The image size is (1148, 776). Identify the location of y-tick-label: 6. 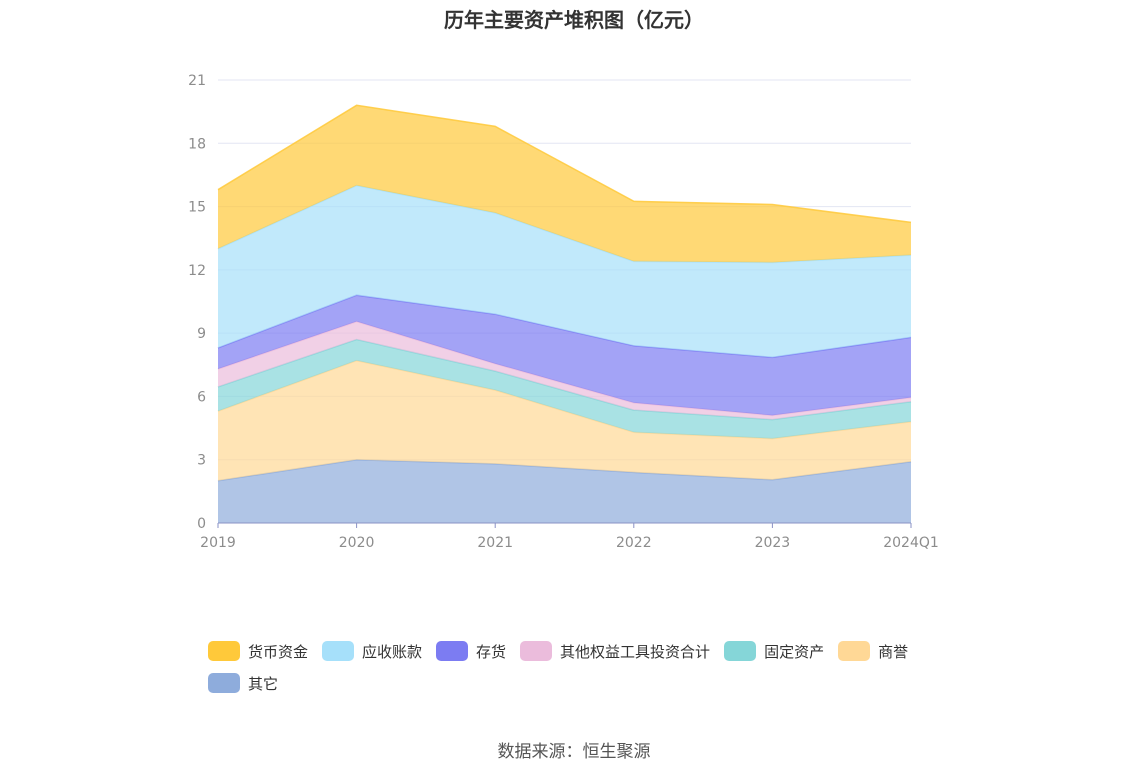
(201, 397).